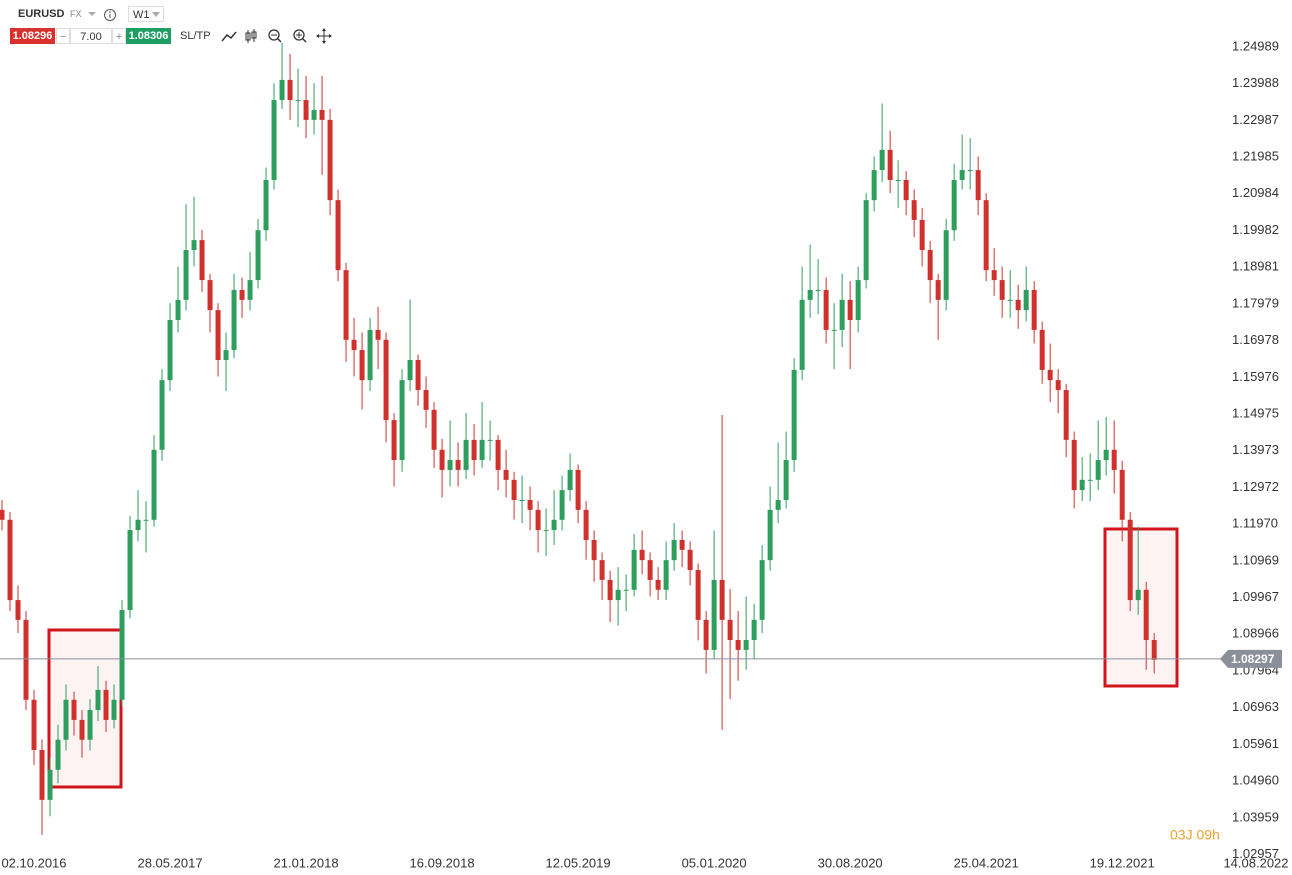  I want to click on decrease-button: −, so click(63, 36).